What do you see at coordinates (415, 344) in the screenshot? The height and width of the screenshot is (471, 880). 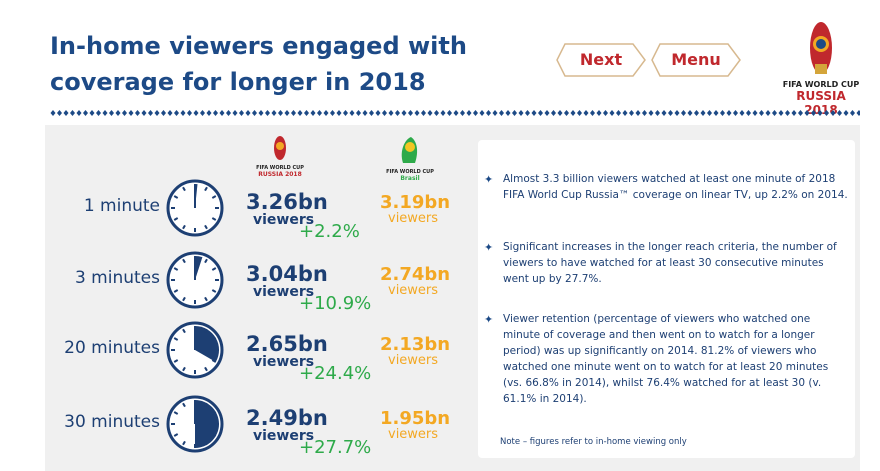 I see `value-2014: 2.13bn` at bounding box center [415, 344].